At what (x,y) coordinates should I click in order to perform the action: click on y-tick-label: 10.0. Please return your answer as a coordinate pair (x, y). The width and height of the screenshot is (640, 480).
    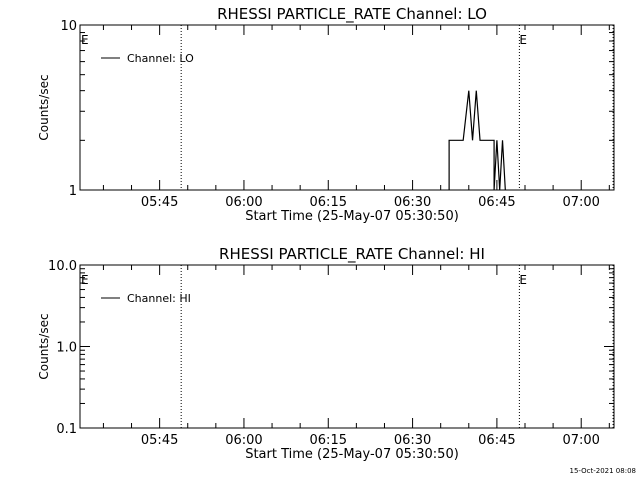
    Looking at the image, I should click on (62, 266).